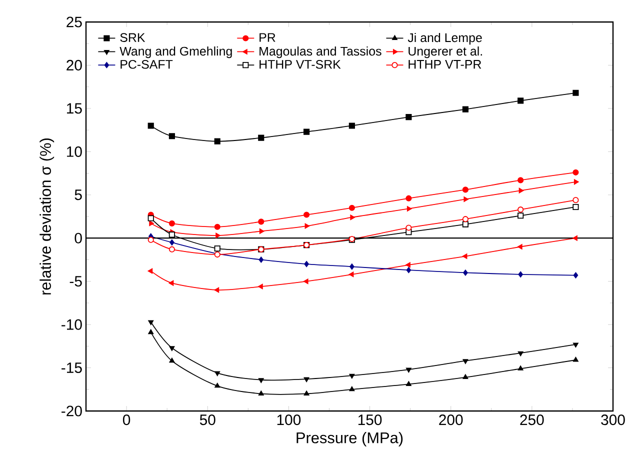  Describe the element at coordinates (72, 411) in the screenshot. I see `y-tick-label: -20` at that location.